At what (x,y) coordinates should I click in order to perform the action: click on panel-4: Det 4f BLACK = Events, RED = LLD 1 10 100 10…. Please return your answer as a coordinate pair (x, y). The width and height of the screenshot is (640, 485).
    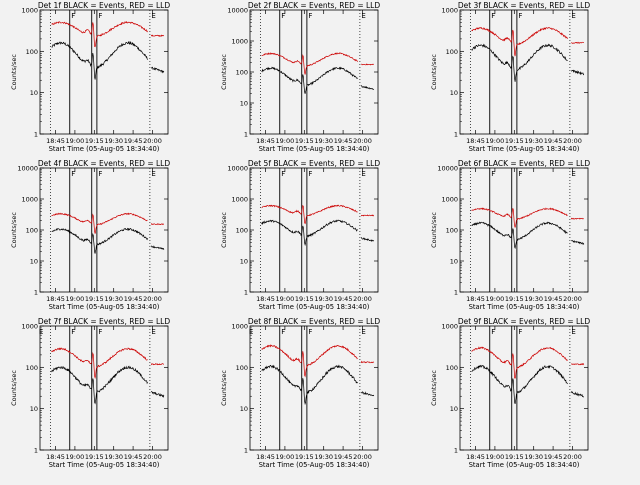
    Looking at the image, I should click on (90, 235).